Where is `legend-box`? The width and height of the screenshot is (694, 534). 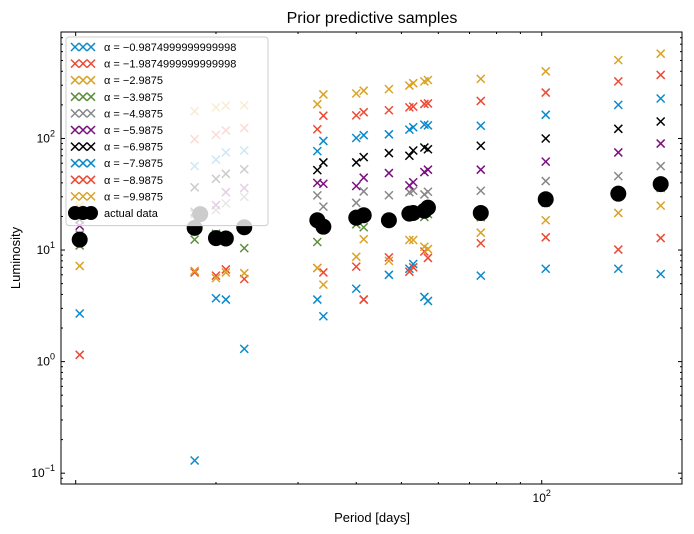 legend-box is located at coordinates (167, 131).